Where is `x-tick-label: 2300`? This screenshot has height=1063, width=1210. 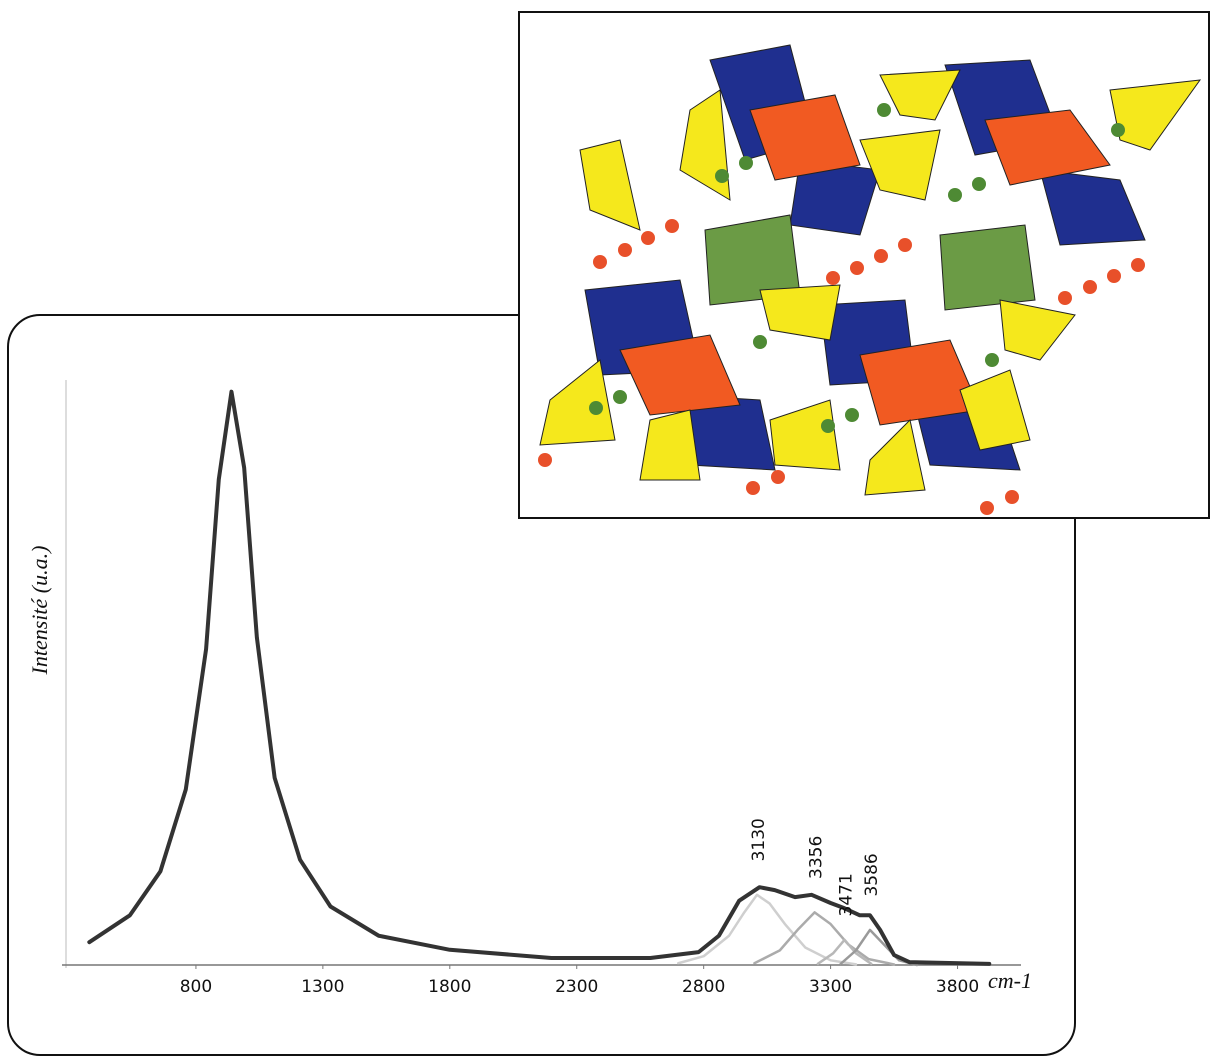
x-tick-label: 2300 is located at coordinates (576, 987).